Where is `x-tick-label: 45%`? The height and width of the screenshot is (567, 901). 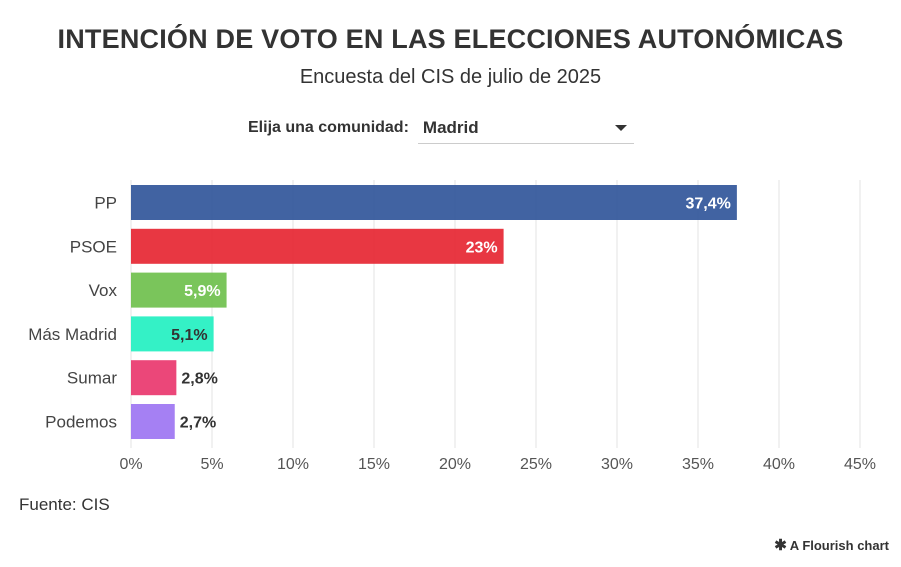 x-tick-label: 45% is located at coordinates (860, 464).